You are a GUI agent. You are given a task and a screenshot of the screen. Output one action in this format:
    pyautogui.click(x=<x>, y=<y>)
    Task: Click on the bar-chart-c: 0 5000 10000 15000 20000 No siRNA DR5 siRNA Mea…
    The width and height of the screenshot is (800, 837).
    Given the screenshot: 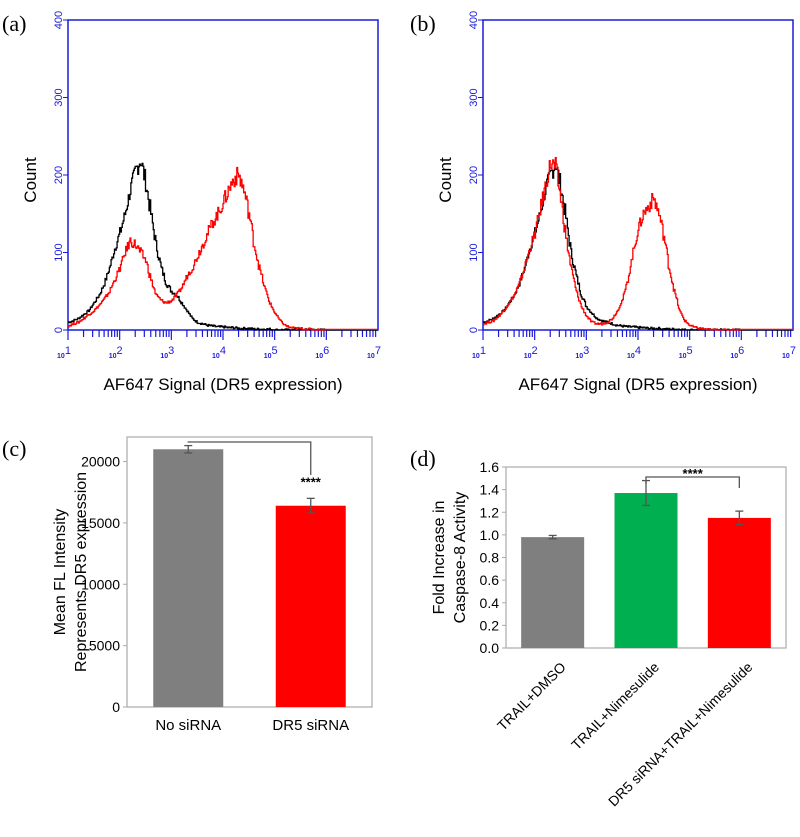 What is the action you would take?
    pyautogui.click(x=212, y=585)
    